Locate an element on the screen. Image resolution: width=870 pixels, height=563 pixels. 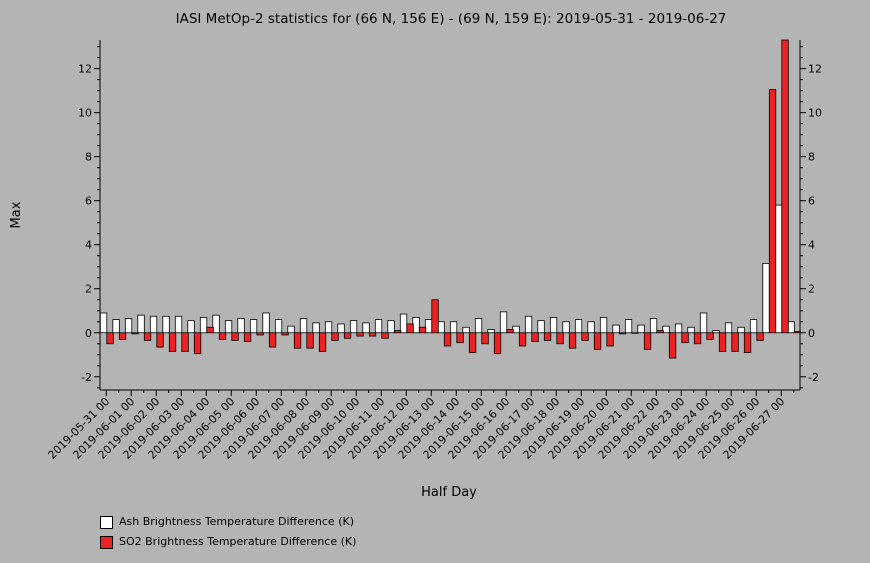
y-tick-label-right: 8 is located at coordinates (811, 157).